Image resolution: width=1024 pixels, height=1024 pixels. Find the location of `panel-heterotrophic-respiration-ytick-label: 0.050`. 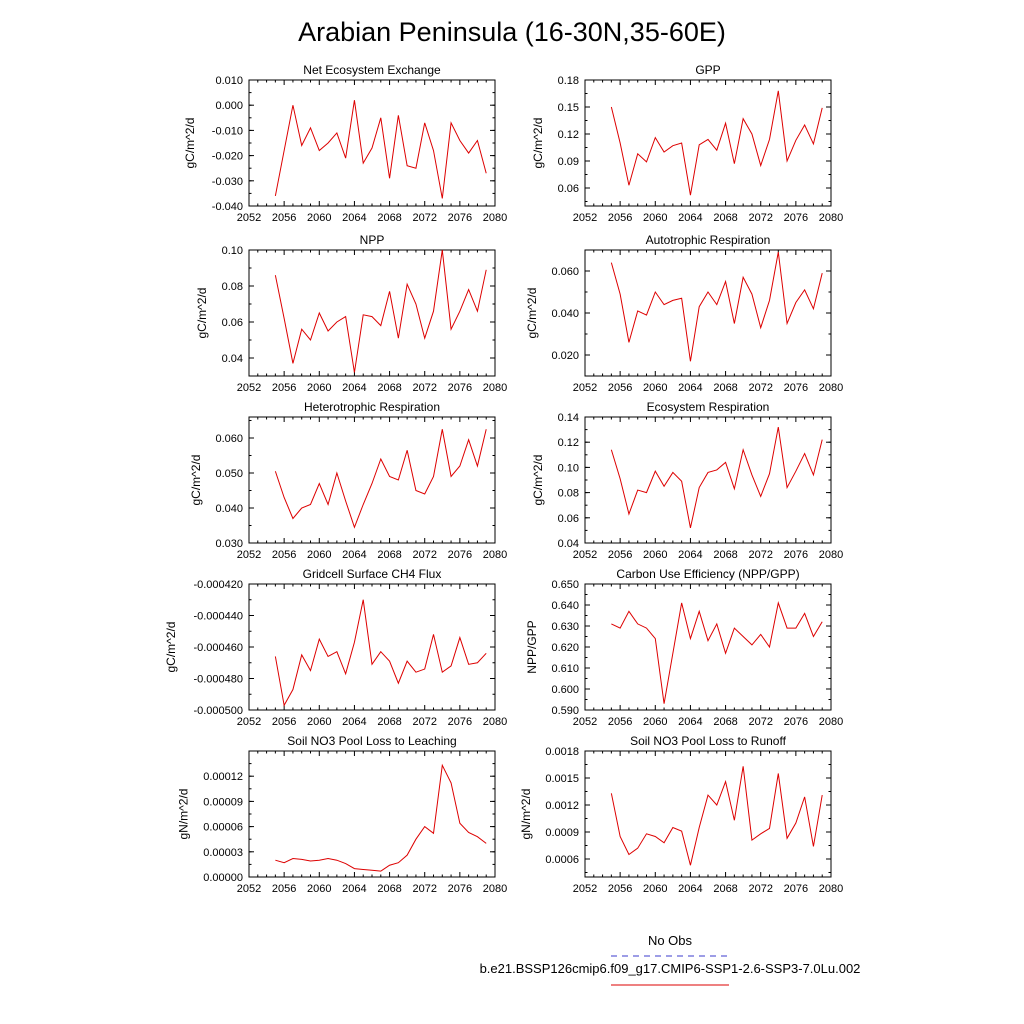

panel-heterotrophic-respiration-ytick-label: 0.050 is located at coordinates (229, 474).